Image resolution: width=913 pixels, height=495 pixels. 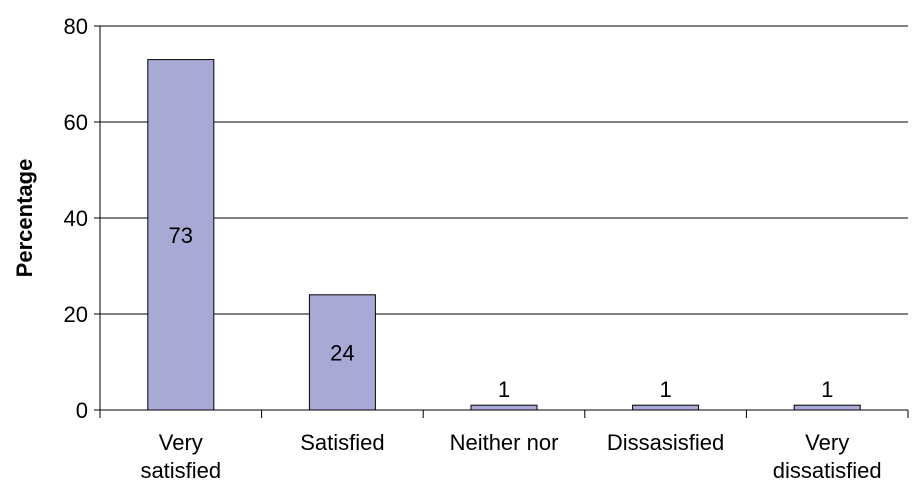 I want to click on y-tick-label: 40, so click(x=76, y=218).